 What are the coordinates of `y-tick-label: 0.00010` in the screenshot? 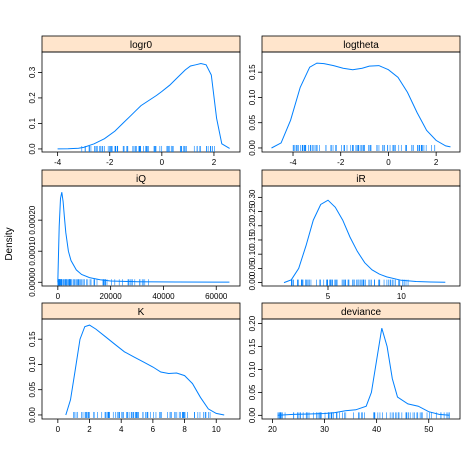 It's located at (32, 250).